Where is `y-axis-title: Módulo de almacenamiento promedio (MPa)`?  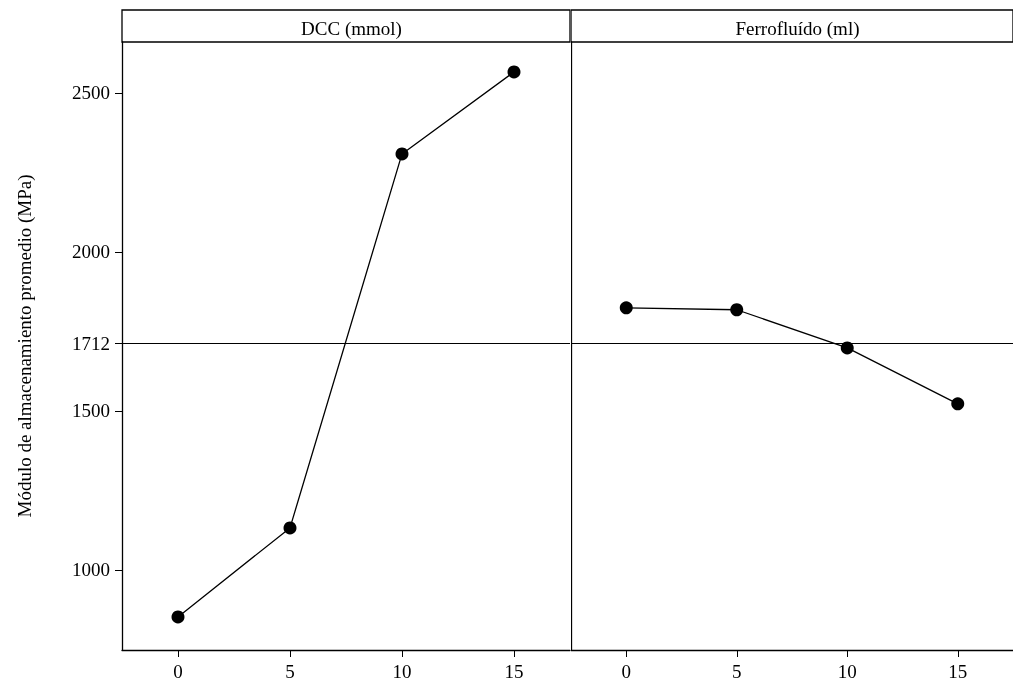 y-axis-title: Módulo de almacenamiento promedio (MPa) is located at coordinates (25, 346).